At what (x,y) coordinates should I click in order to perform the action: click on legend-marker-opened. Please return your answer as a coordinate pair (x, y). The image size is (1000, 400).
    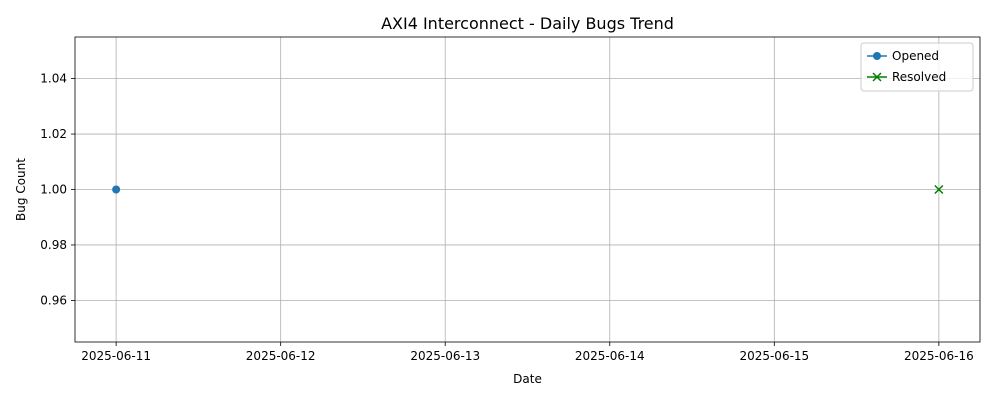
    Looking at the image, I should click on (877, 56).